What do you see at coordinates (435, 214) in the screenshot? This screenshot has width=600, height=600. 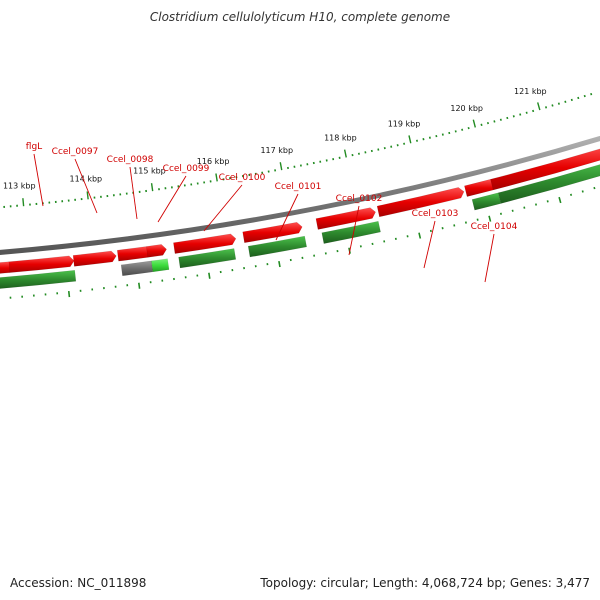 I see `gene-label: Ccel_0103` at bounding box center [435, 214].